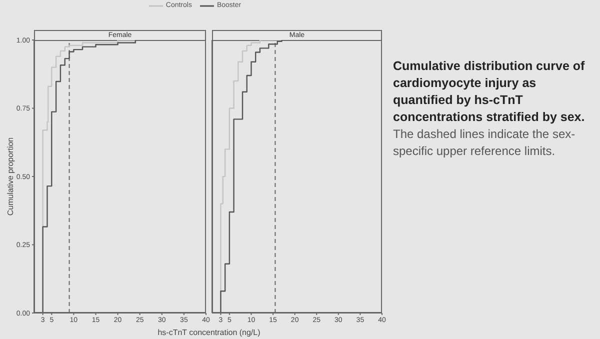 Image resolution: width=600 pixels, height=339 pixels. Describe the element at coordinates (489, 92) in the screenshot. I see `text: Cumulative distribution curve of cardiomyocyte injury as quantified by hs-cTnT concentrations stratified by sex.` at that location.